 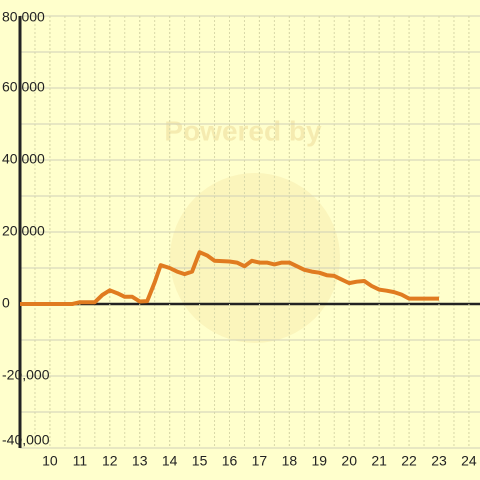 I want to click on x-tick-label: 12, so click(x=110, y=461).